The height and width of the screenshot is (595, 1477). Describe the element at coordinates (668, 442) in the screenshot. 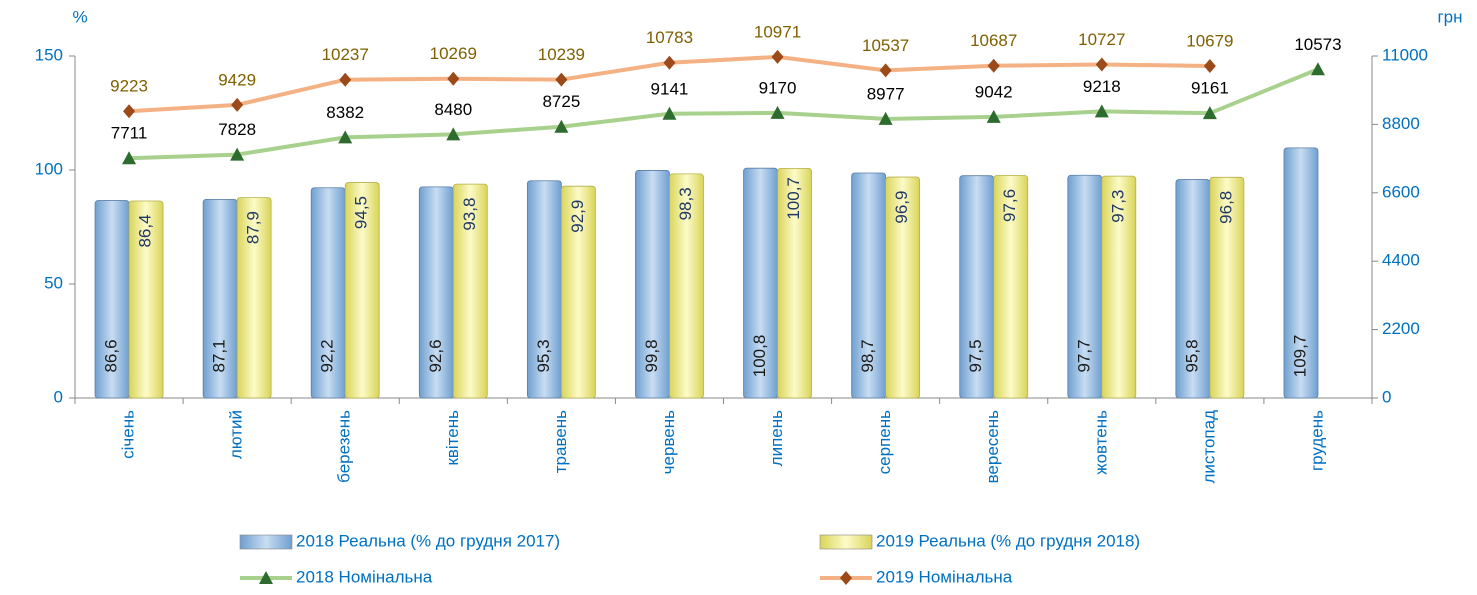

I see `x-tick-label: червень` at that location.